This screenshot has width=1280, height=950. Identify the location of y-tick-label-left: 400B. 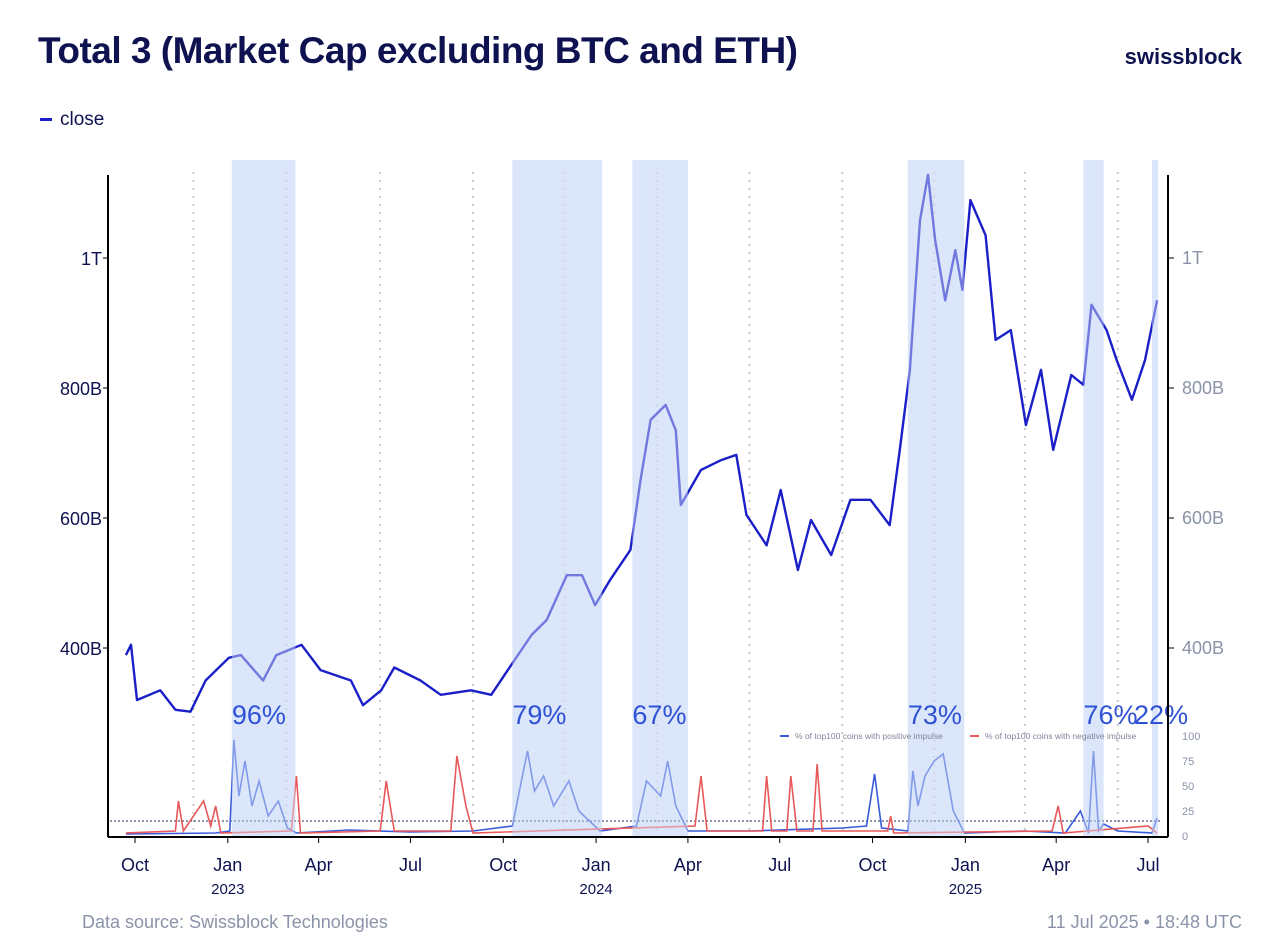
(81, 649).